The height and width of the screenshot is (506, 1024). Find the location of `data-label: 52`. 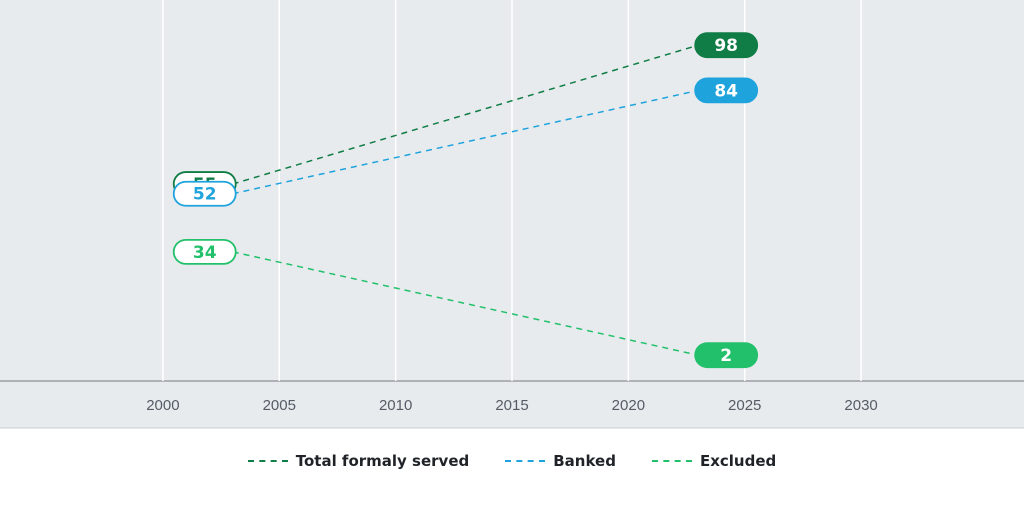

data-label: 52 is located at coordinates (205, 195).